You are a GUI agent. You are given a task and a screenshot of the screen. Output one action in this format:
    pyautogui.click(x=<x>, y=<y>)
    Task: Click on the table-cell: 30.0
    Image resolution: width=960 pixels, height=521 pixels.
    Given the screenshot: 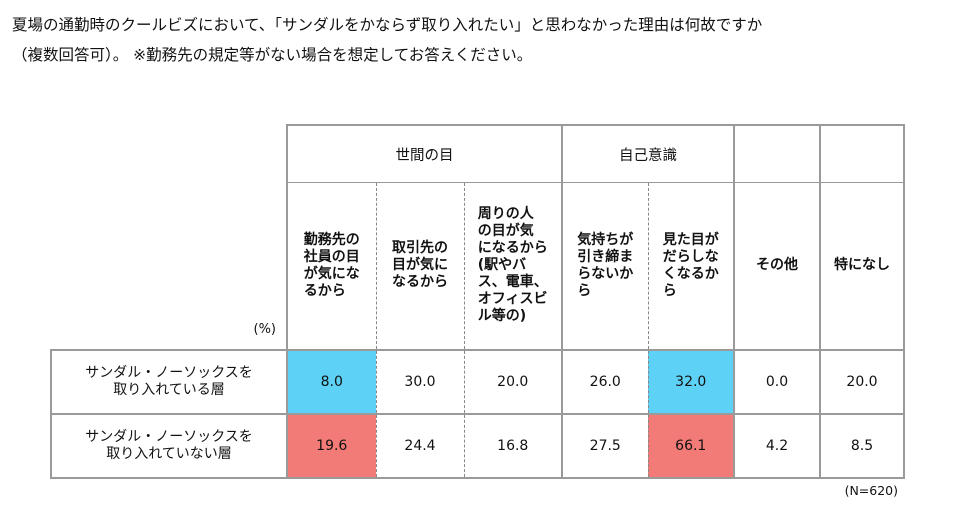 What is the action you would take?
    pyautogui.click(x=420, y=381)
    